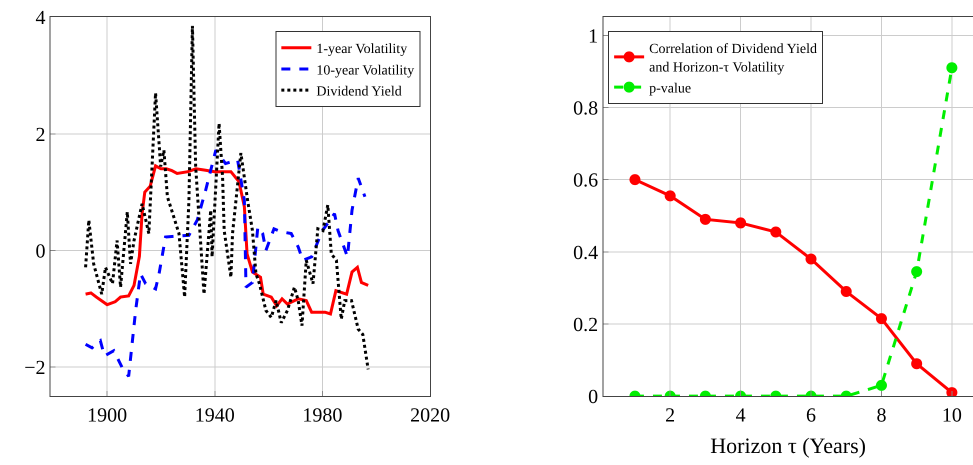 Image resolution: width=973 pixels, height=465 pixels. What do you see at coordinates (741, 415) in the screenshot?
I see `x-tick-label: 4` at bounding box center [741, 415].